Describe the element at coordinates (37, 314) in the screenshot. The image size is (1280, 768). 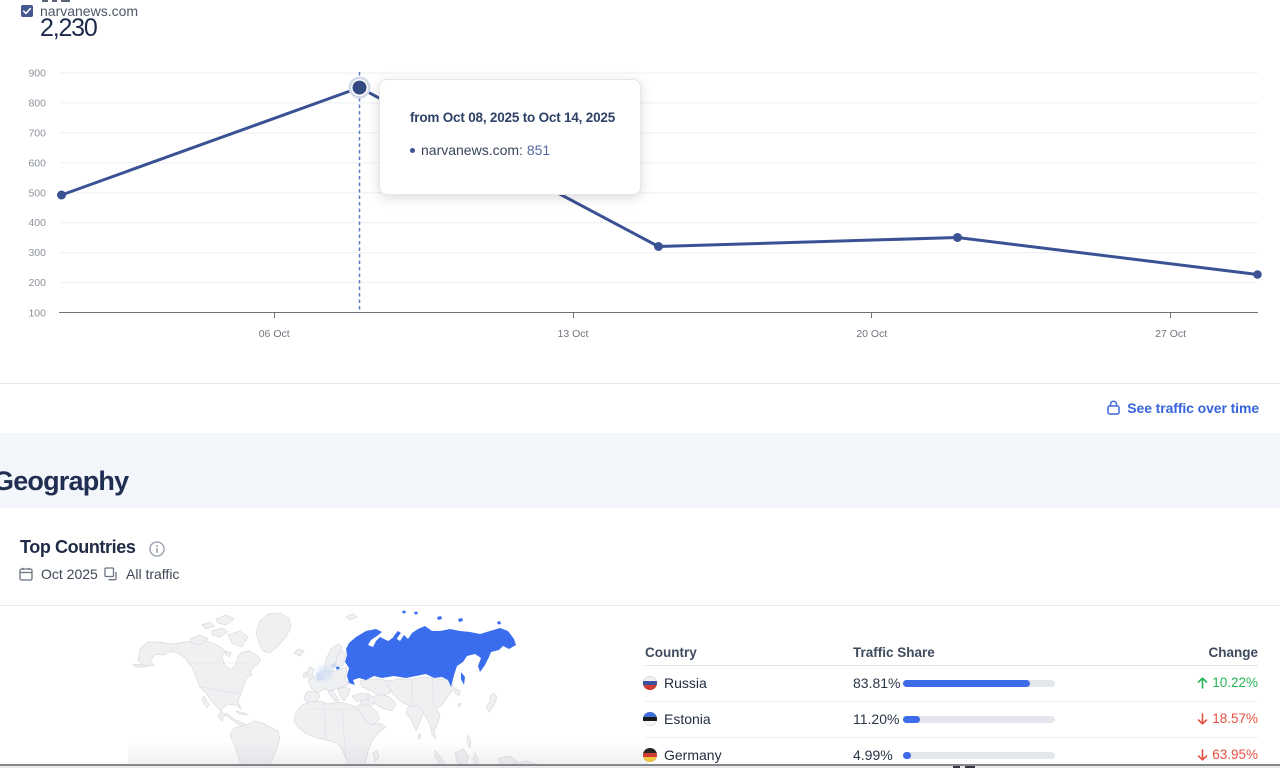
I see `svg-text: 100` at that location.